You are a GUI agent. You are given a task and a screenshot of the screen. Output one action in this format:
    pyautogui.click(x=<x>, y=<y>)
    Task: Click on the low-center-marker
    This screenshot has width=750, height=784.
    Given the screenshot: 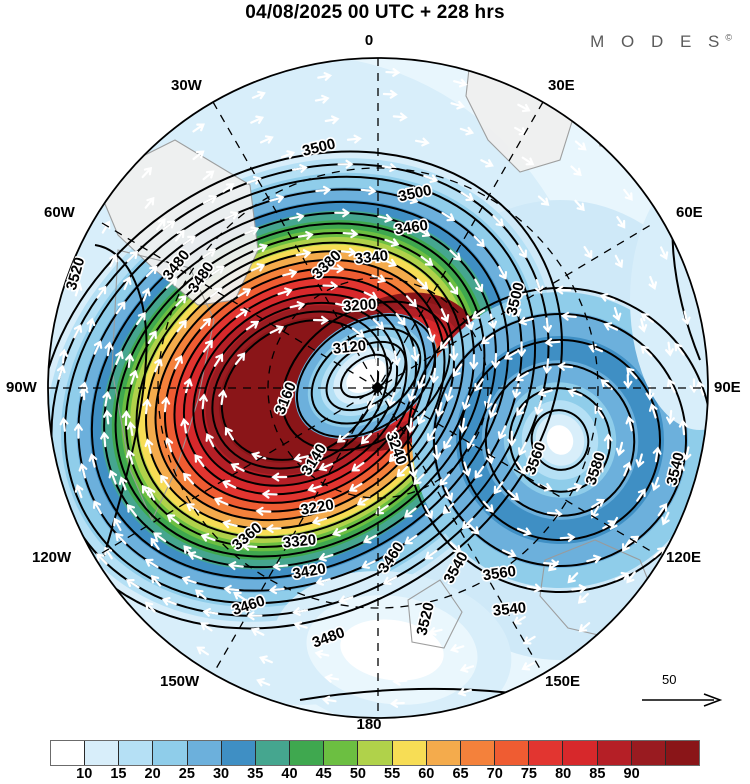 What is the action you would take?
    pyautogui.click(x=377, y=387)
    